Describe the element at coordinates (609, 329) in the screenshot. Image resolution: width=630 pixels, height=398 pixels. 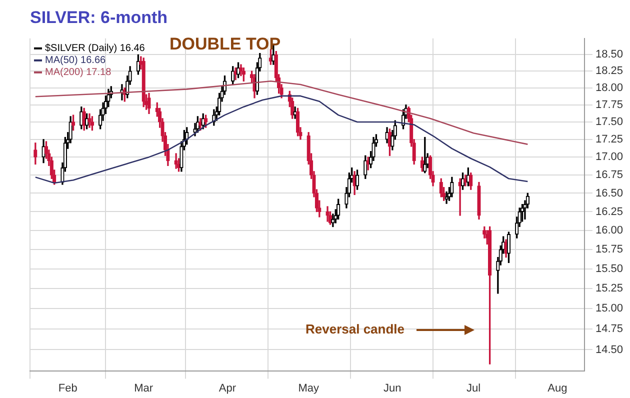
I see `y-tick-label: 14.75` at that location.